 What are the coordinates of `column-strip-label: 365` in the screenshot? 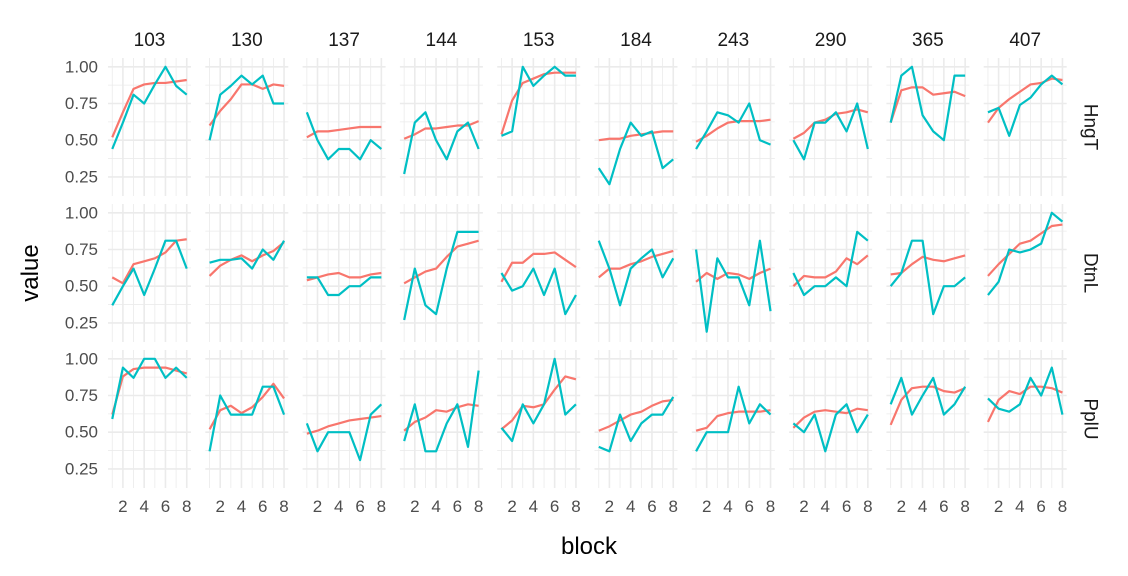 It's located at (928, 40).